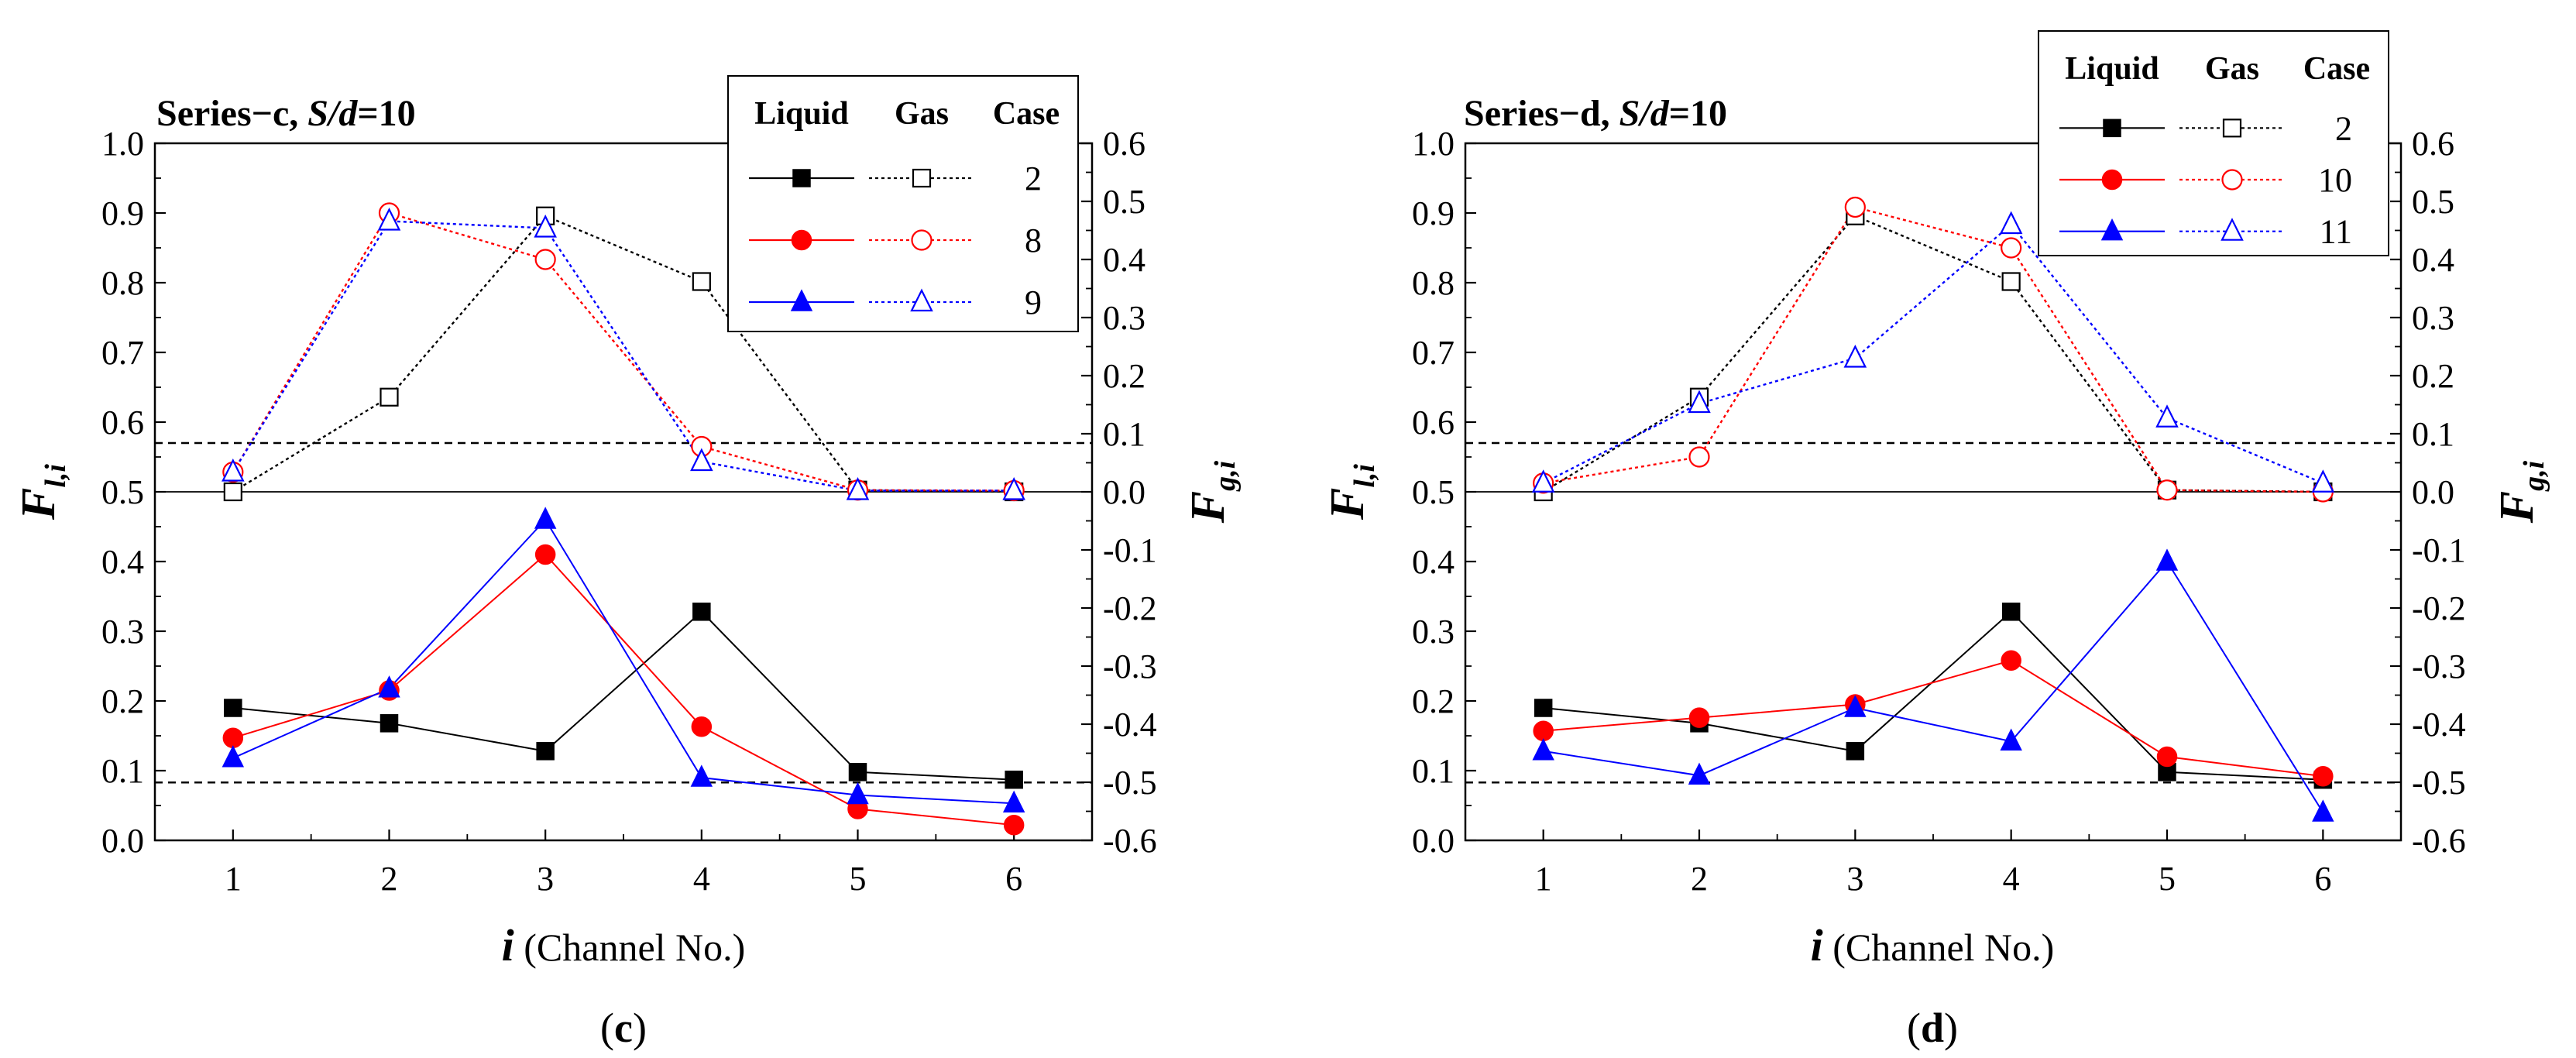 This screenshot has width=2576, height=1058. I want to click on right-y-tick-label: 0.4, so click(2433, 260).